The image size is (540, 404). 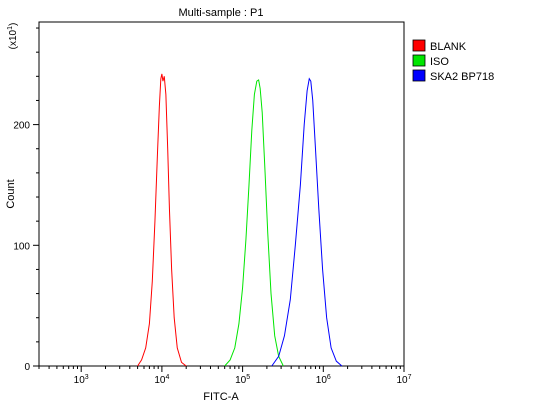 I want to click on y-axis-multiplier: (x101), so click(x=13, y=36).